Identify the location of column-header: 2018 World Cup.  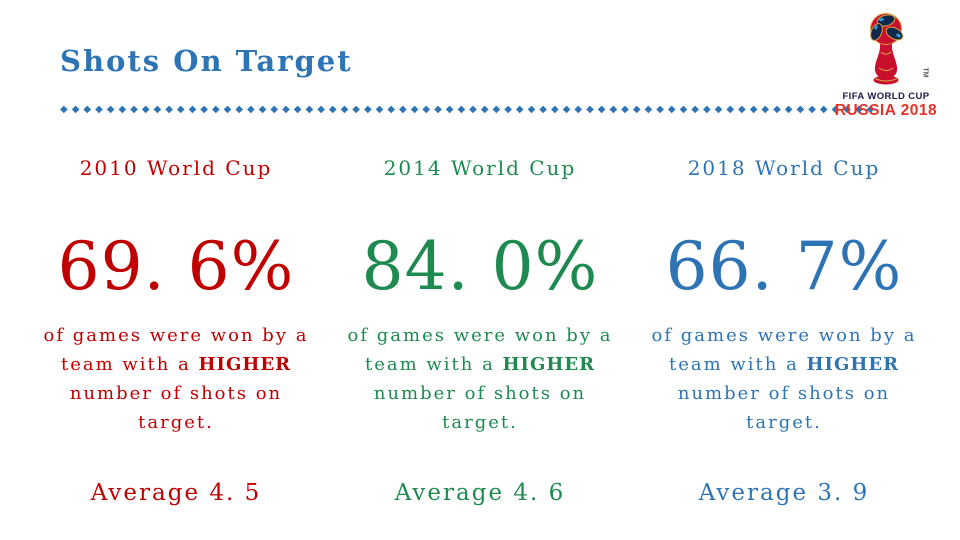
(784, 167).